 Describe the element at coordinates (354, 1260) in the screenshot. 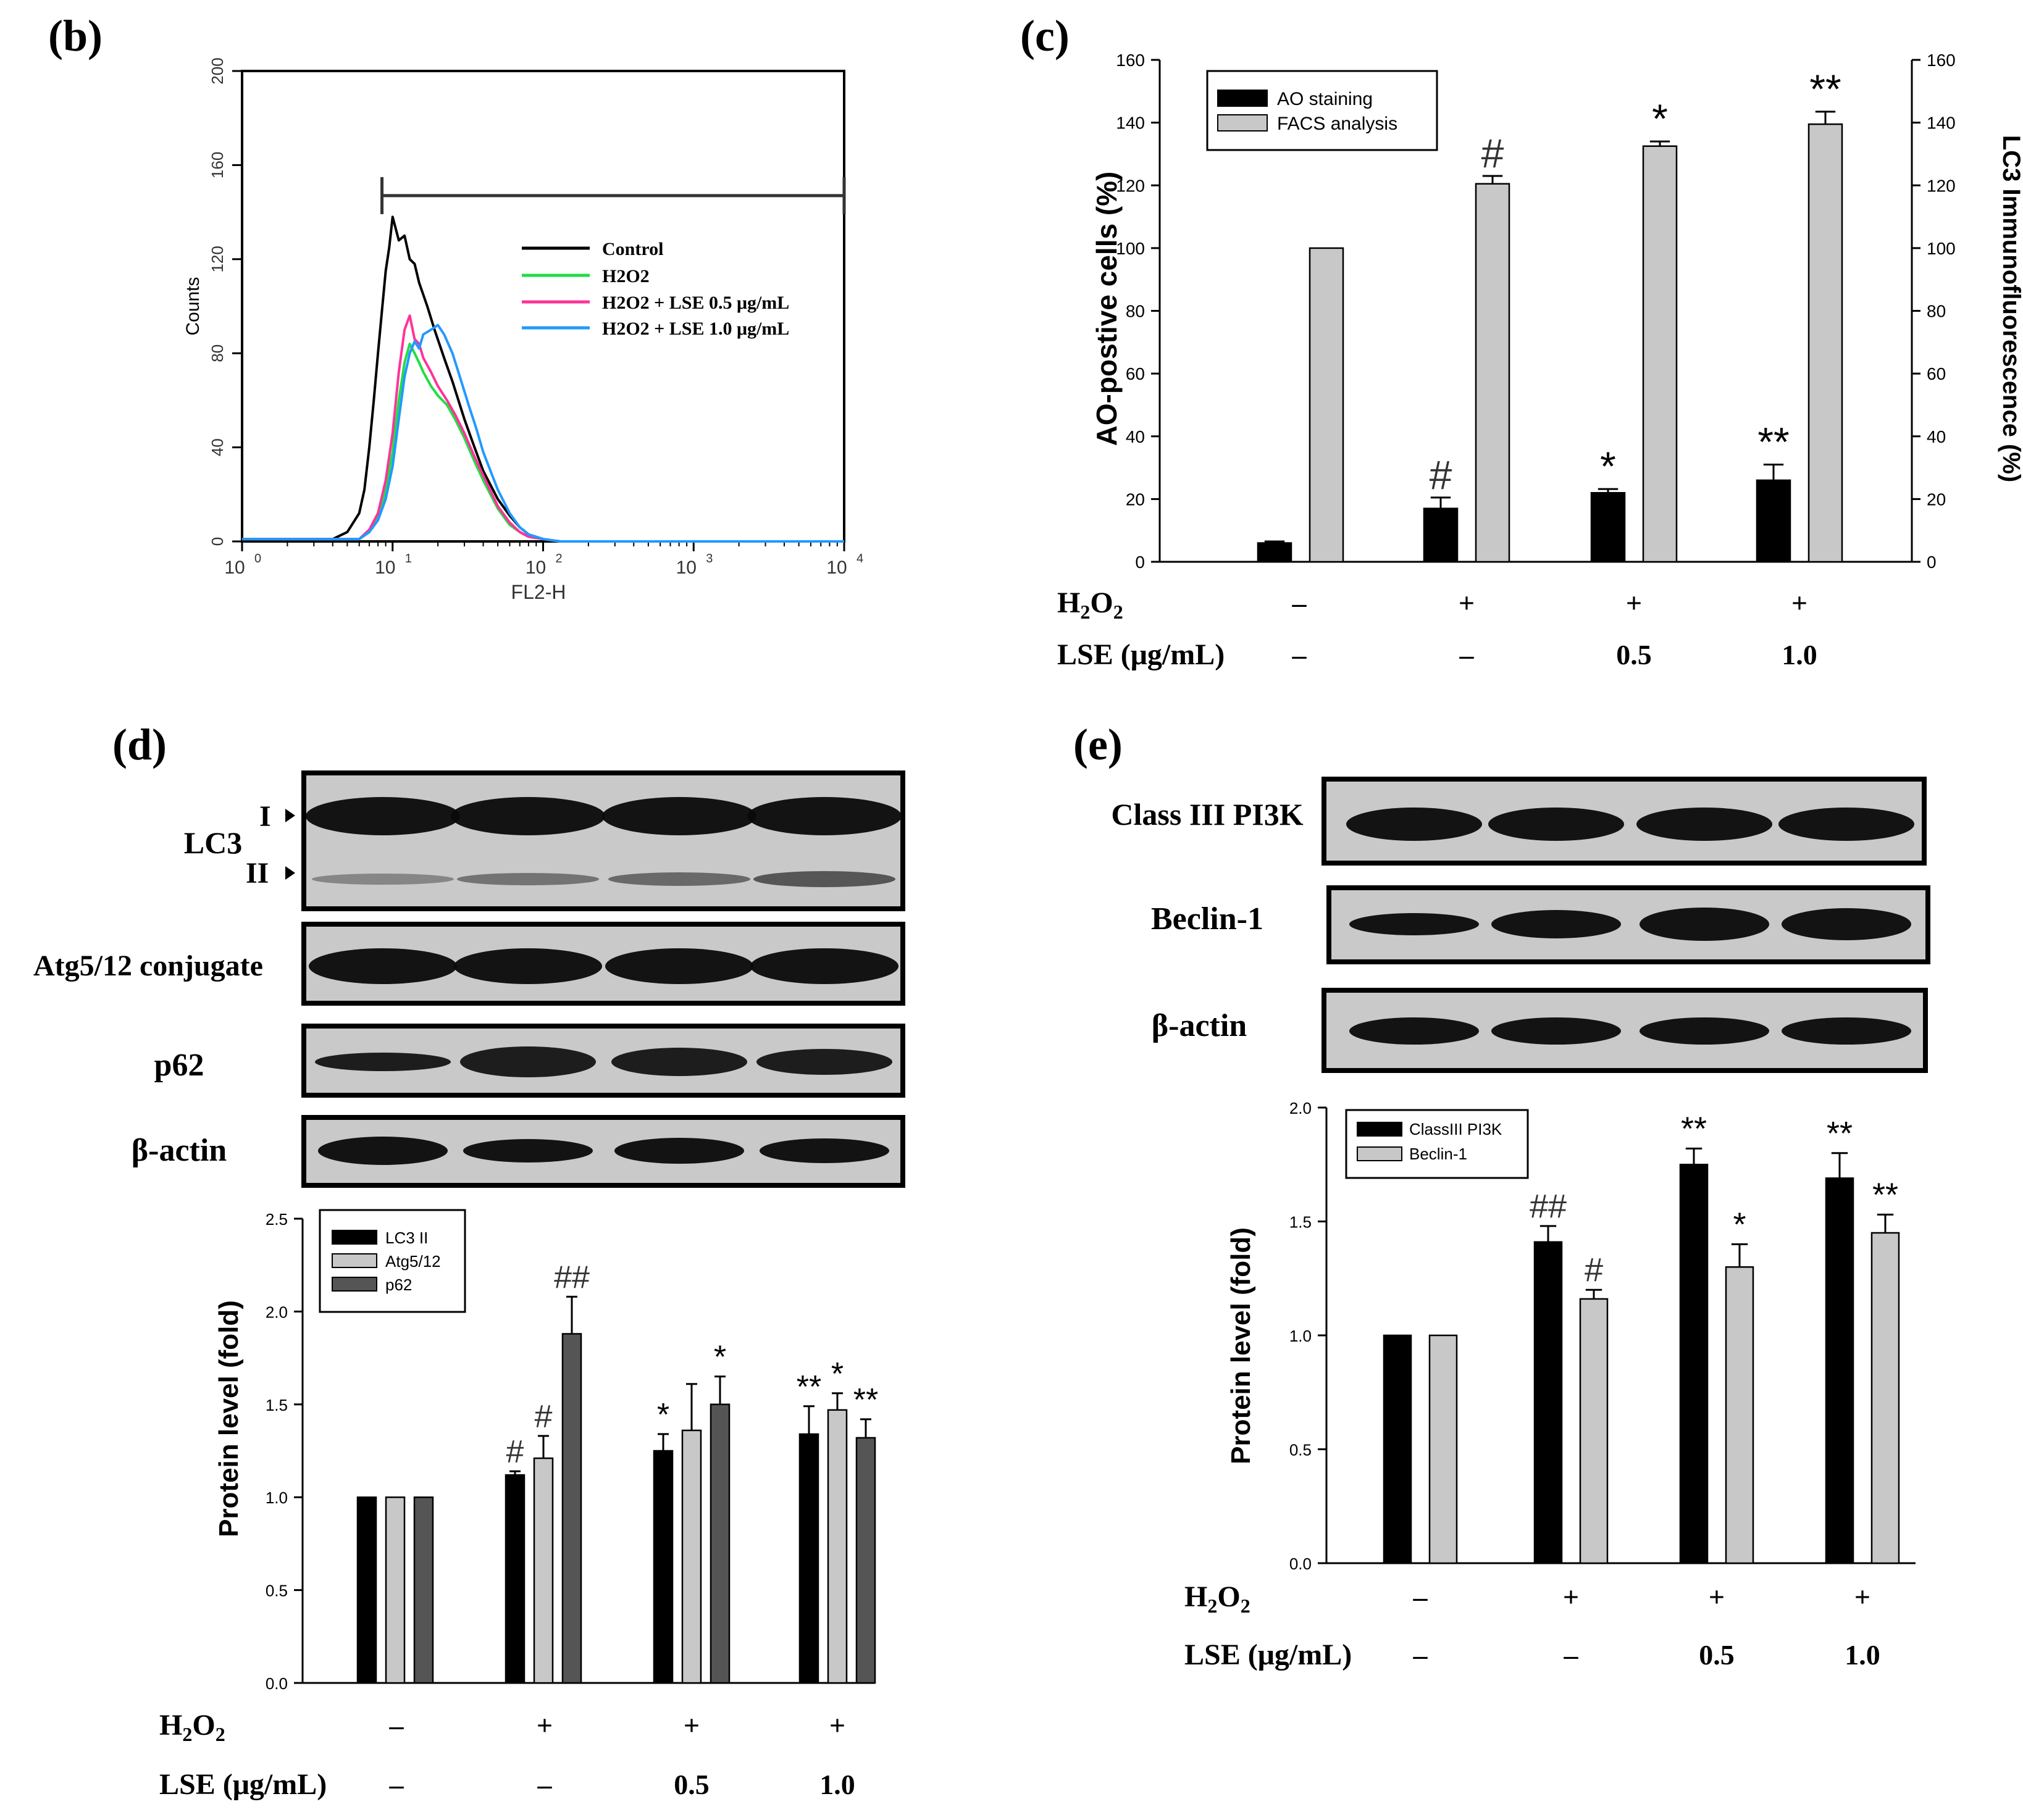

I see `d-legend-swatch-atg` at that location.